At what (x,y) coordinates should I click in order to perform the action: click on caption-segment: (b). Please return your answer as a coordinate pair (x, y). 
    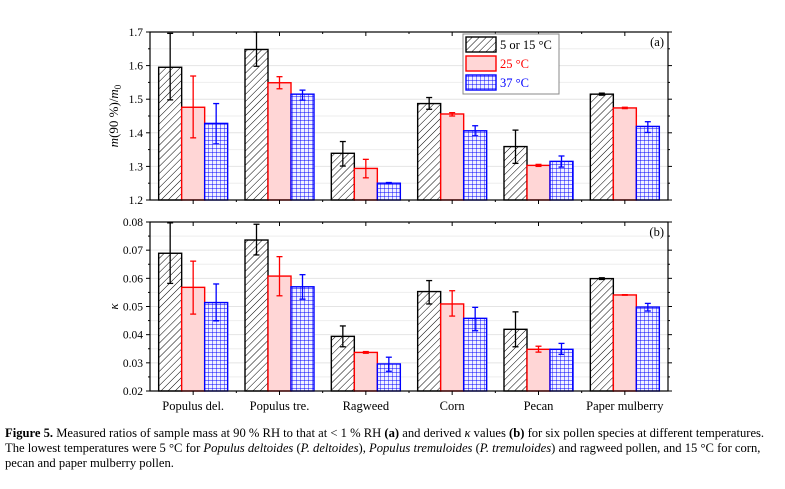
    Looking at the image, I should click on (517, 433).